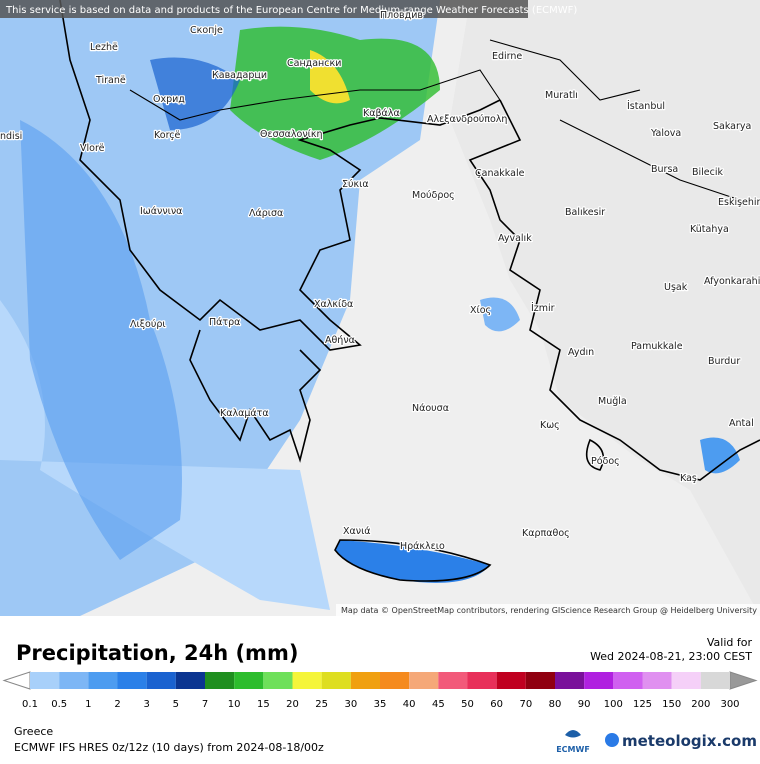  Describe the element at coordinates (11, 136) in the screenshot. I see `city-label: ndisi` at that location.